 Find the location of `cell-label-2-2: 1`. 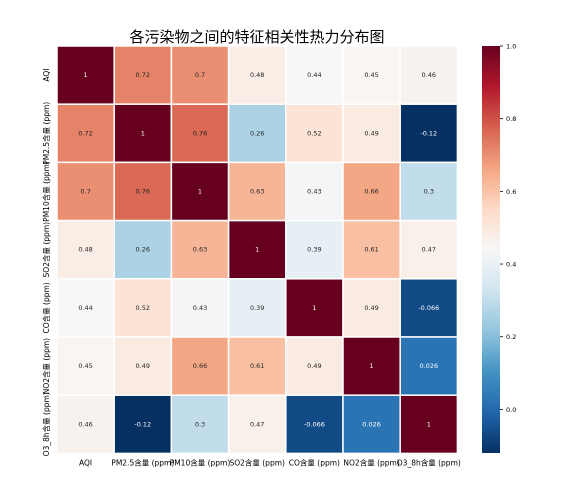

cell-label-2-2: 1 is located at coordinates (200, 192).